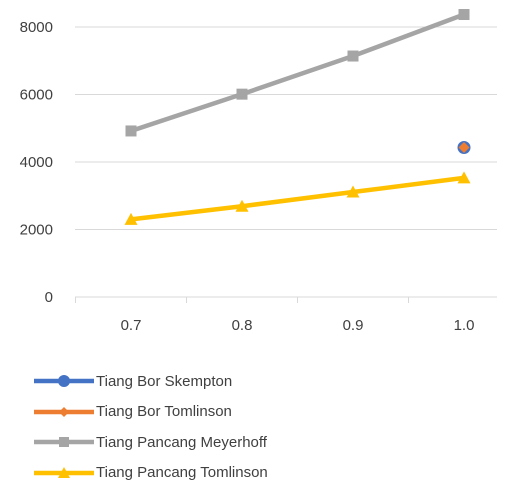 The height and width of the screenshot is (488, 513). I want to click on legend-label: Tiang Pancang Meyerhoff, so click(181, 442).